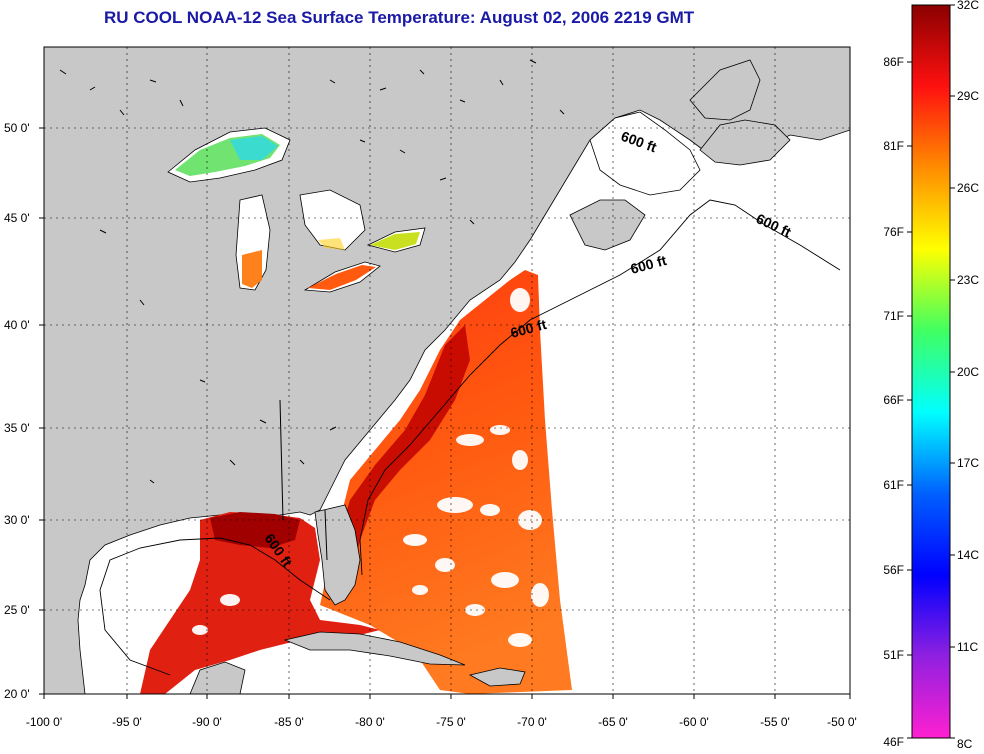  What do you see at coordinates (965, 744) in the screenshot?
I see `celsius-label: 8C` at bounding box center [965, 744].